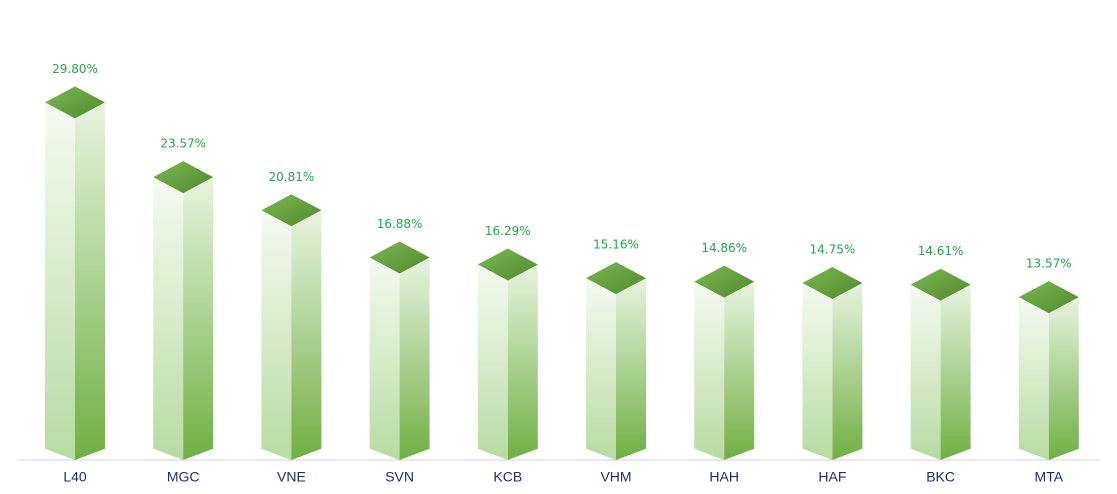  What do you see at coordinates (940, 477) in the screenshot?
I see `x-tick-label: BKC` at bounding box center [940, 477].